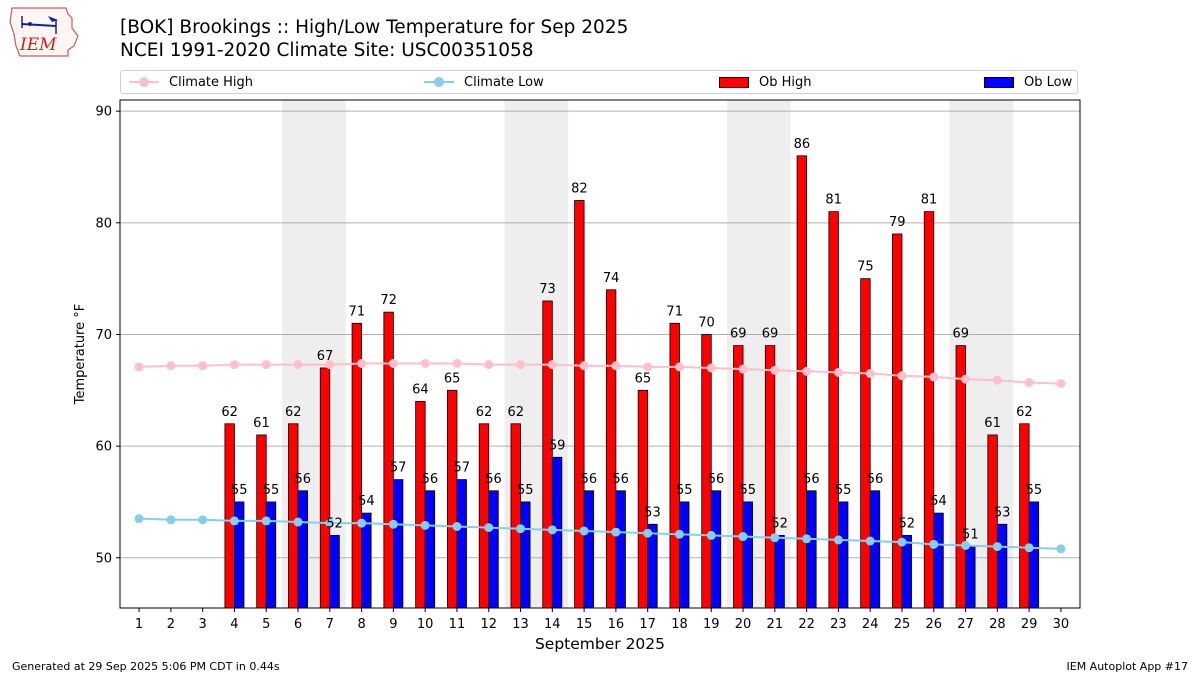 This screenshot has height=675, width=1200. Describe the element at coordinates (103, 447) in the screenshot. I see `ytick-label-60: 60` at that location.